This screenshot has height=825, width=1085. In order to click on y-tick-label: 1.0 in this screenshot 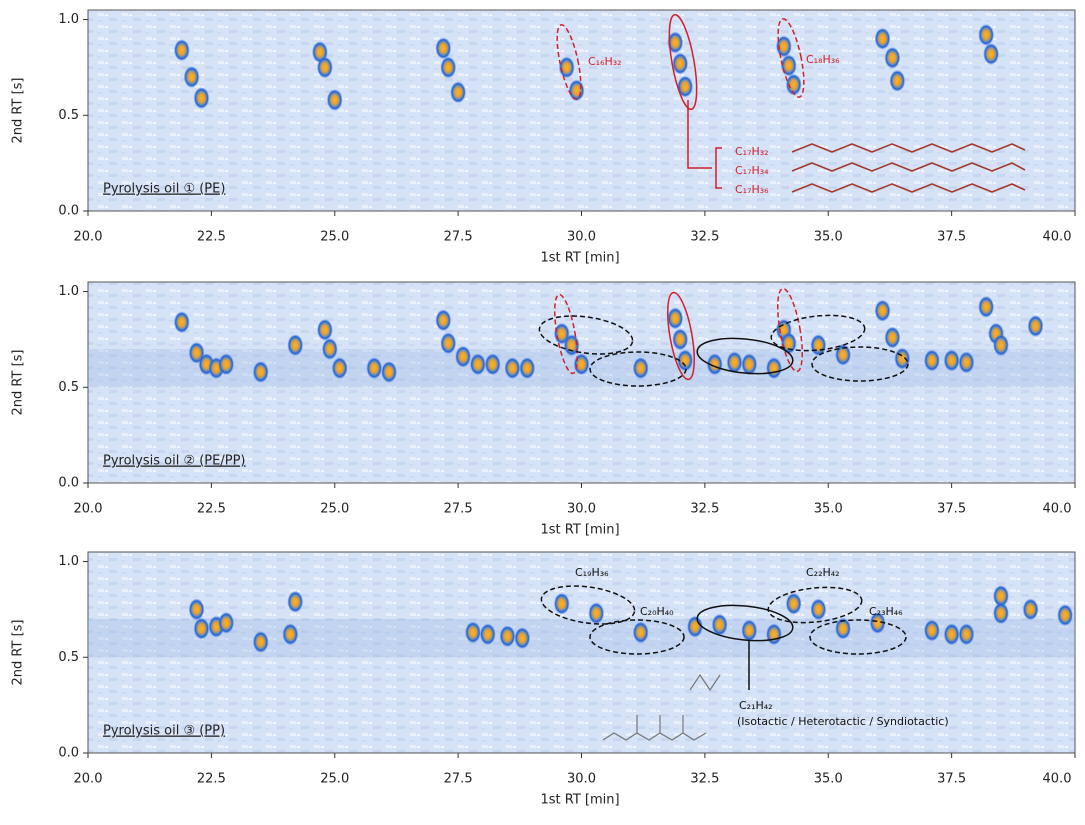, I will do `click(68, 19)`.